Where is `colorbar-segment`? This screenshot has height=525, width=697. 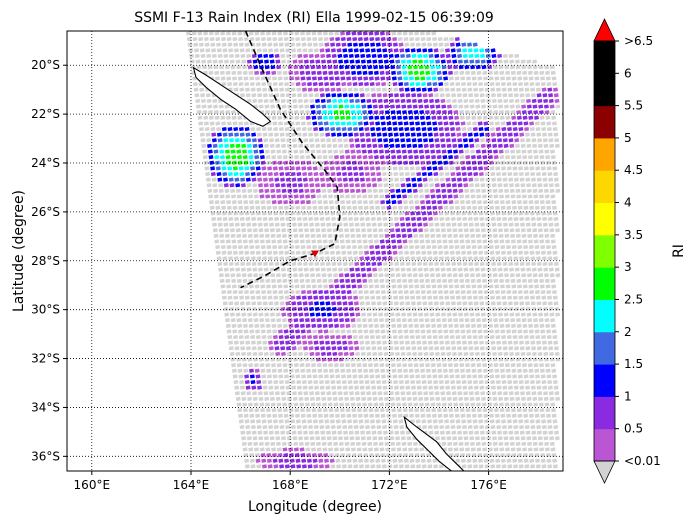
colorbar-segment is located at coordinates (604, 445).